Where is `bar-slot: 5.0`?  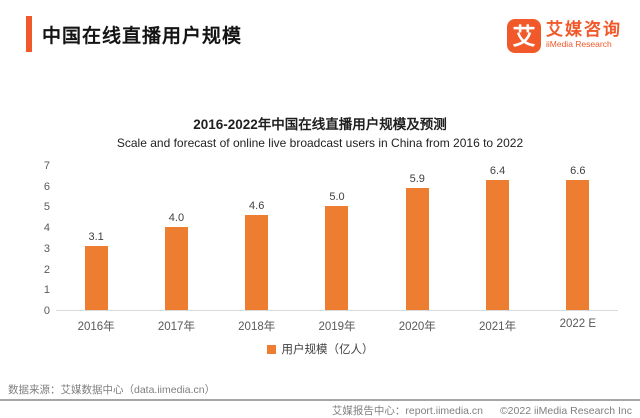 bar-slot: 5.0 is located at coordinates (337, 238).